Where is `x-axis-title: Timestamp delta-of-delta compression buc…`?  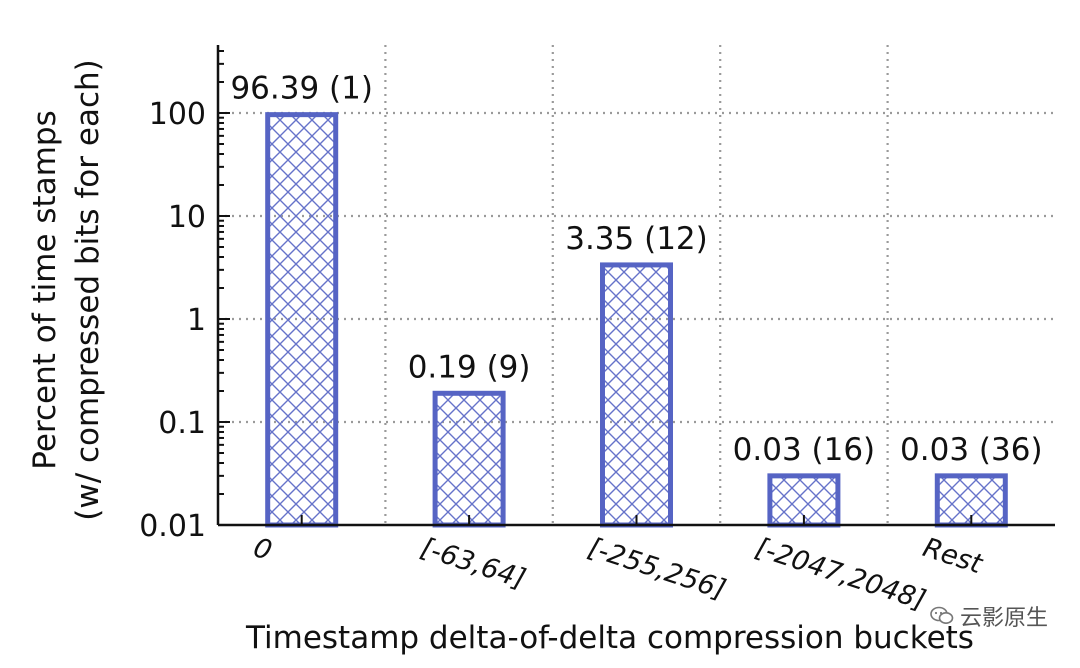
x-axis-title: Timestamp delta-of-delta compression buc… is located at coordinates (609, 638).